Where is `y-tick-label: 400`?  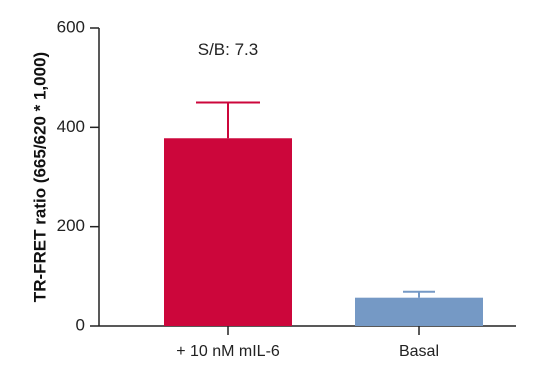
y-tick-label: 400 is located at coordinates (71, 126).